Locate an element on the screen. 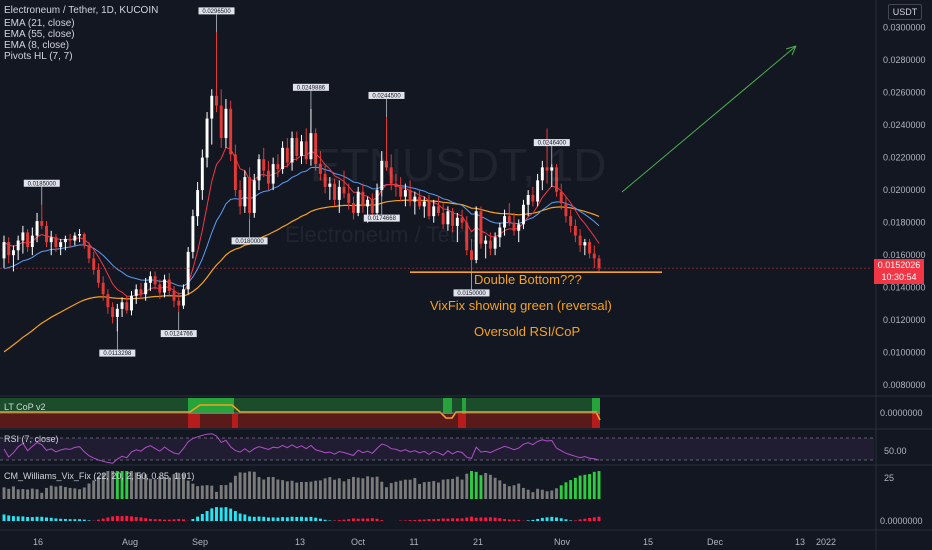 The width and height of the screenshot is (932, 550). pivot-label: 0.0180000 is located at coordinates (249, 242).